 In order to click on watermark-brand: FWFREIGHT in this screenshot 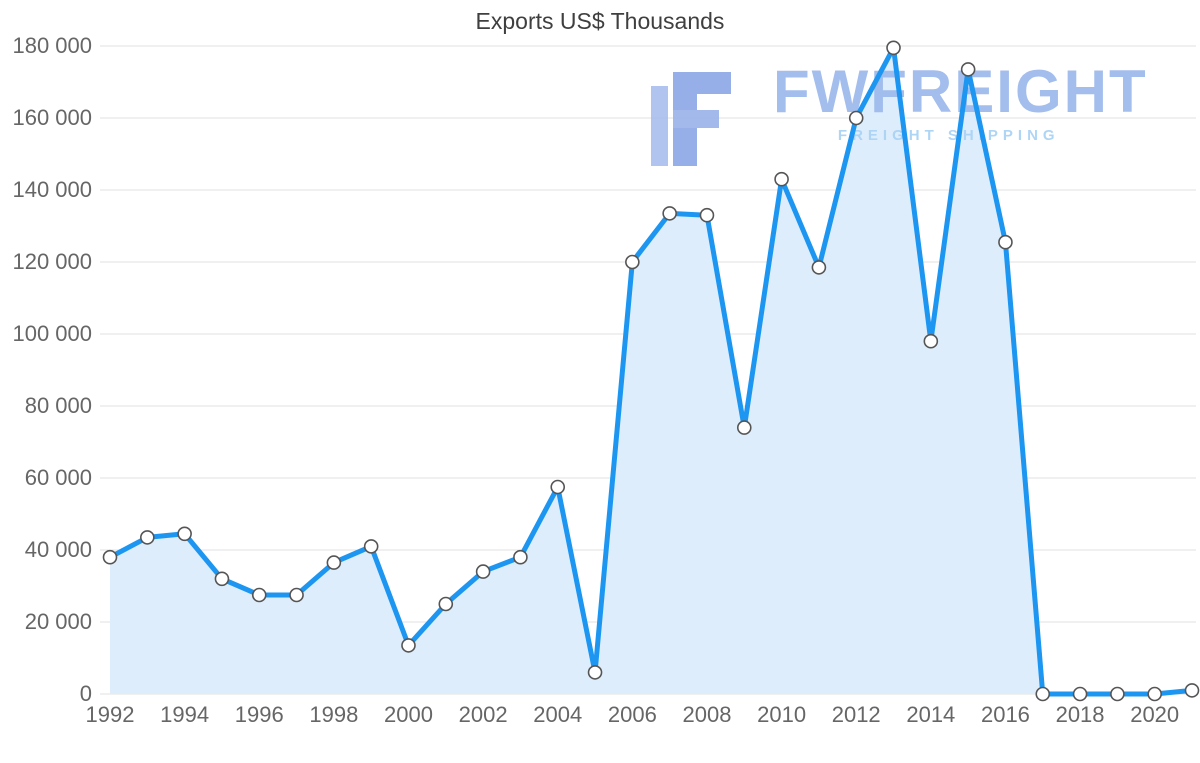, I will do `click(960, 91)`.